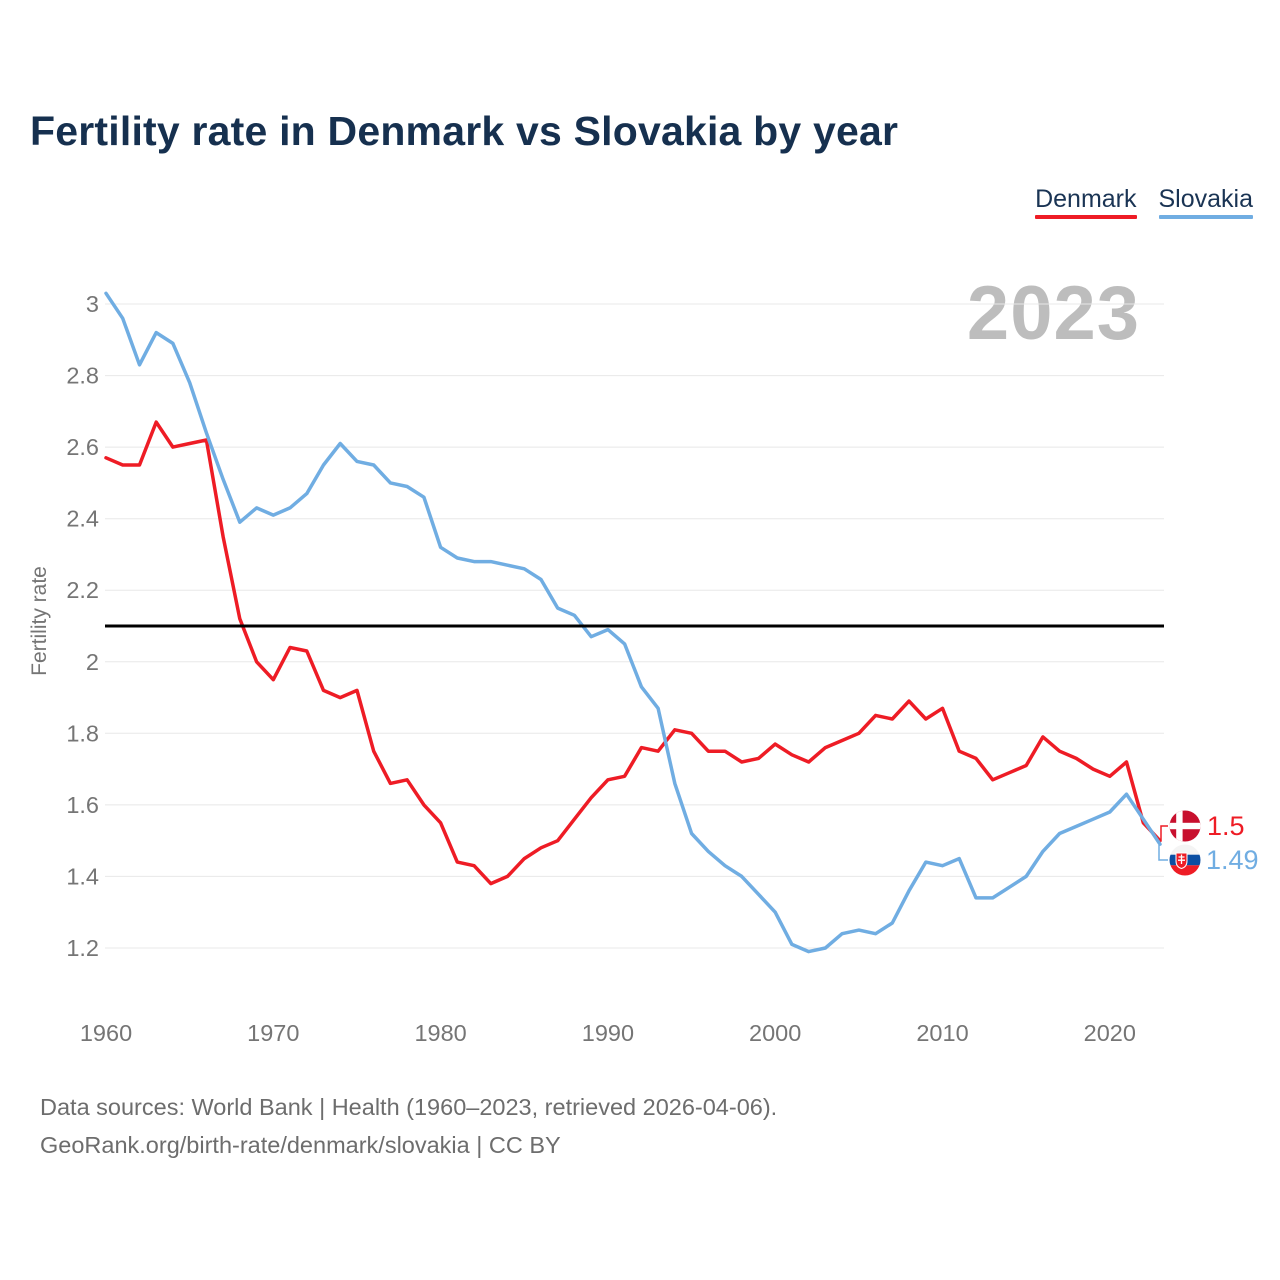  Describe the element at coordinates (1226, 826) in the screenshot. I see `denmark-end-value: 1.5` at that location.